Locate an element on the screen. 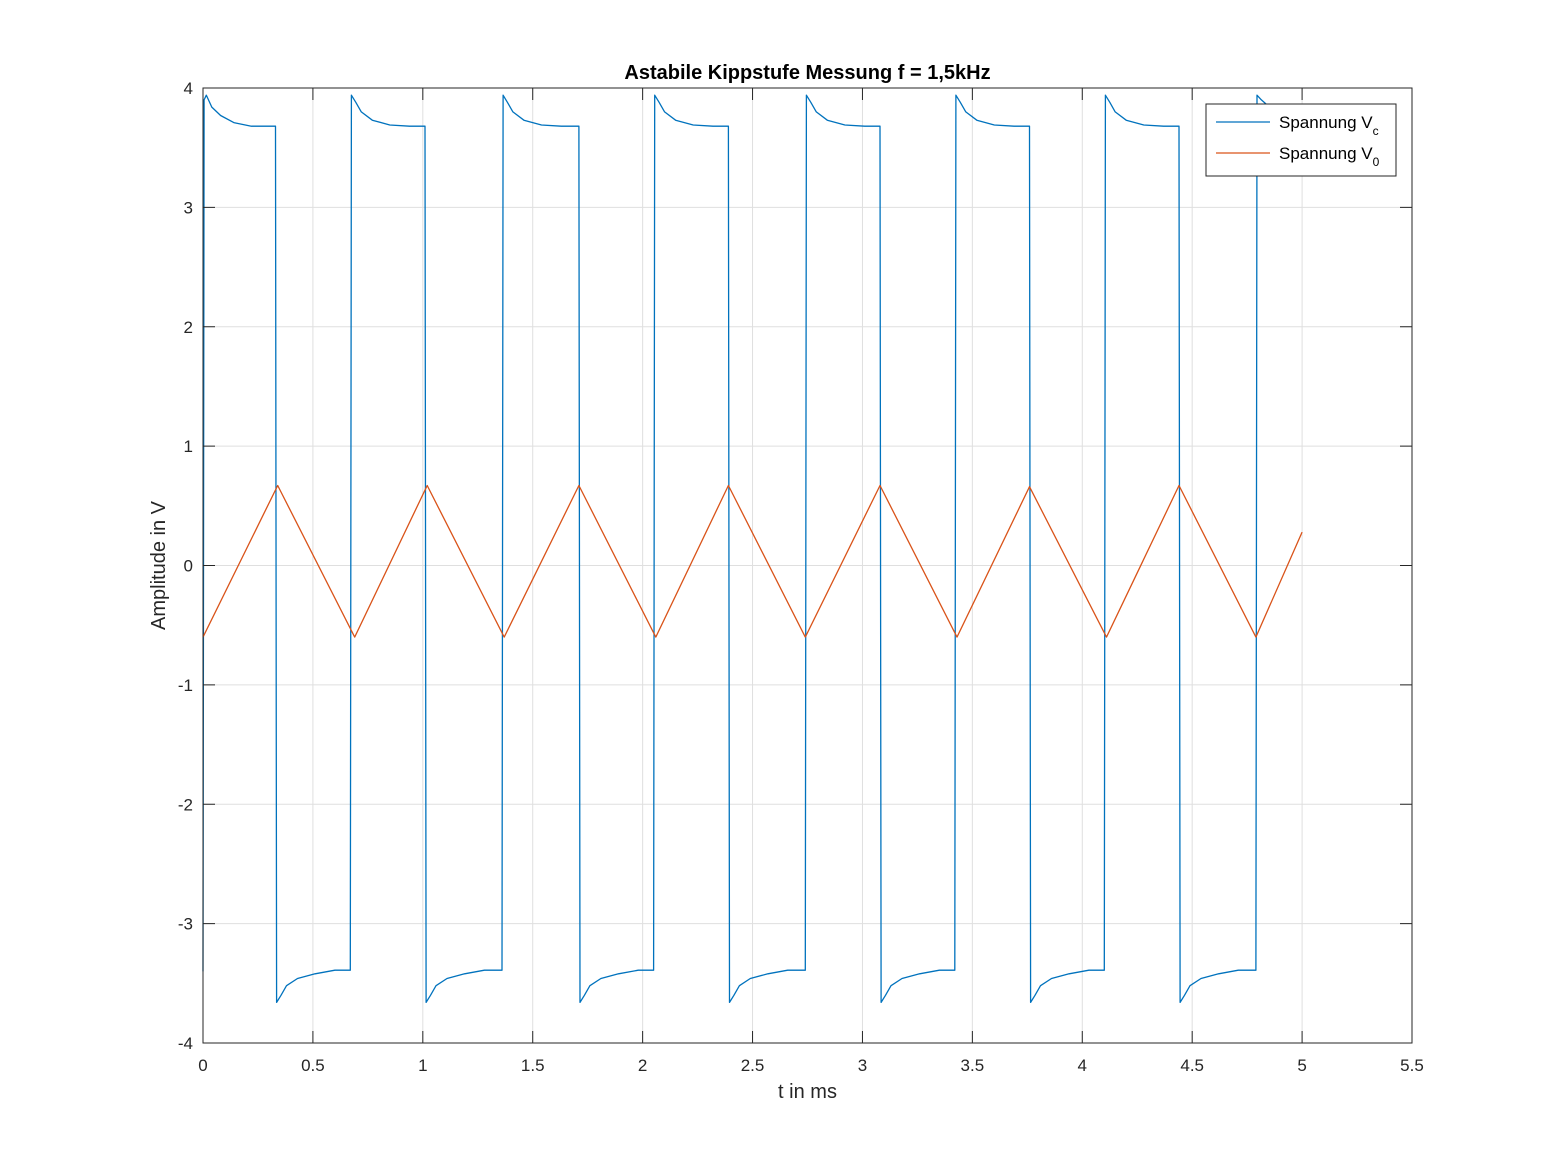 This screenshot has height=1172, width=1560. y-tick-label: 0 is located at coordinates (188, 566).